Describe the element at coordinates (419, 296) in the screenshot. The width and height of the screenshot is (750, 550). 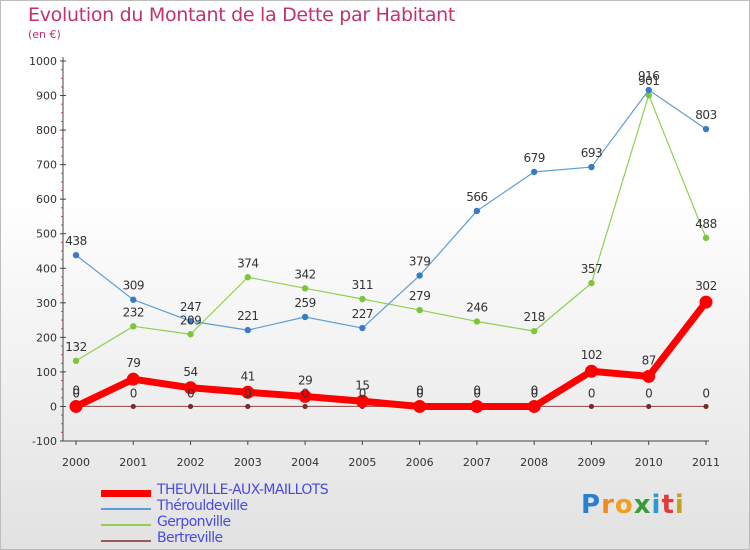
I see `data-label: 279` at that location.